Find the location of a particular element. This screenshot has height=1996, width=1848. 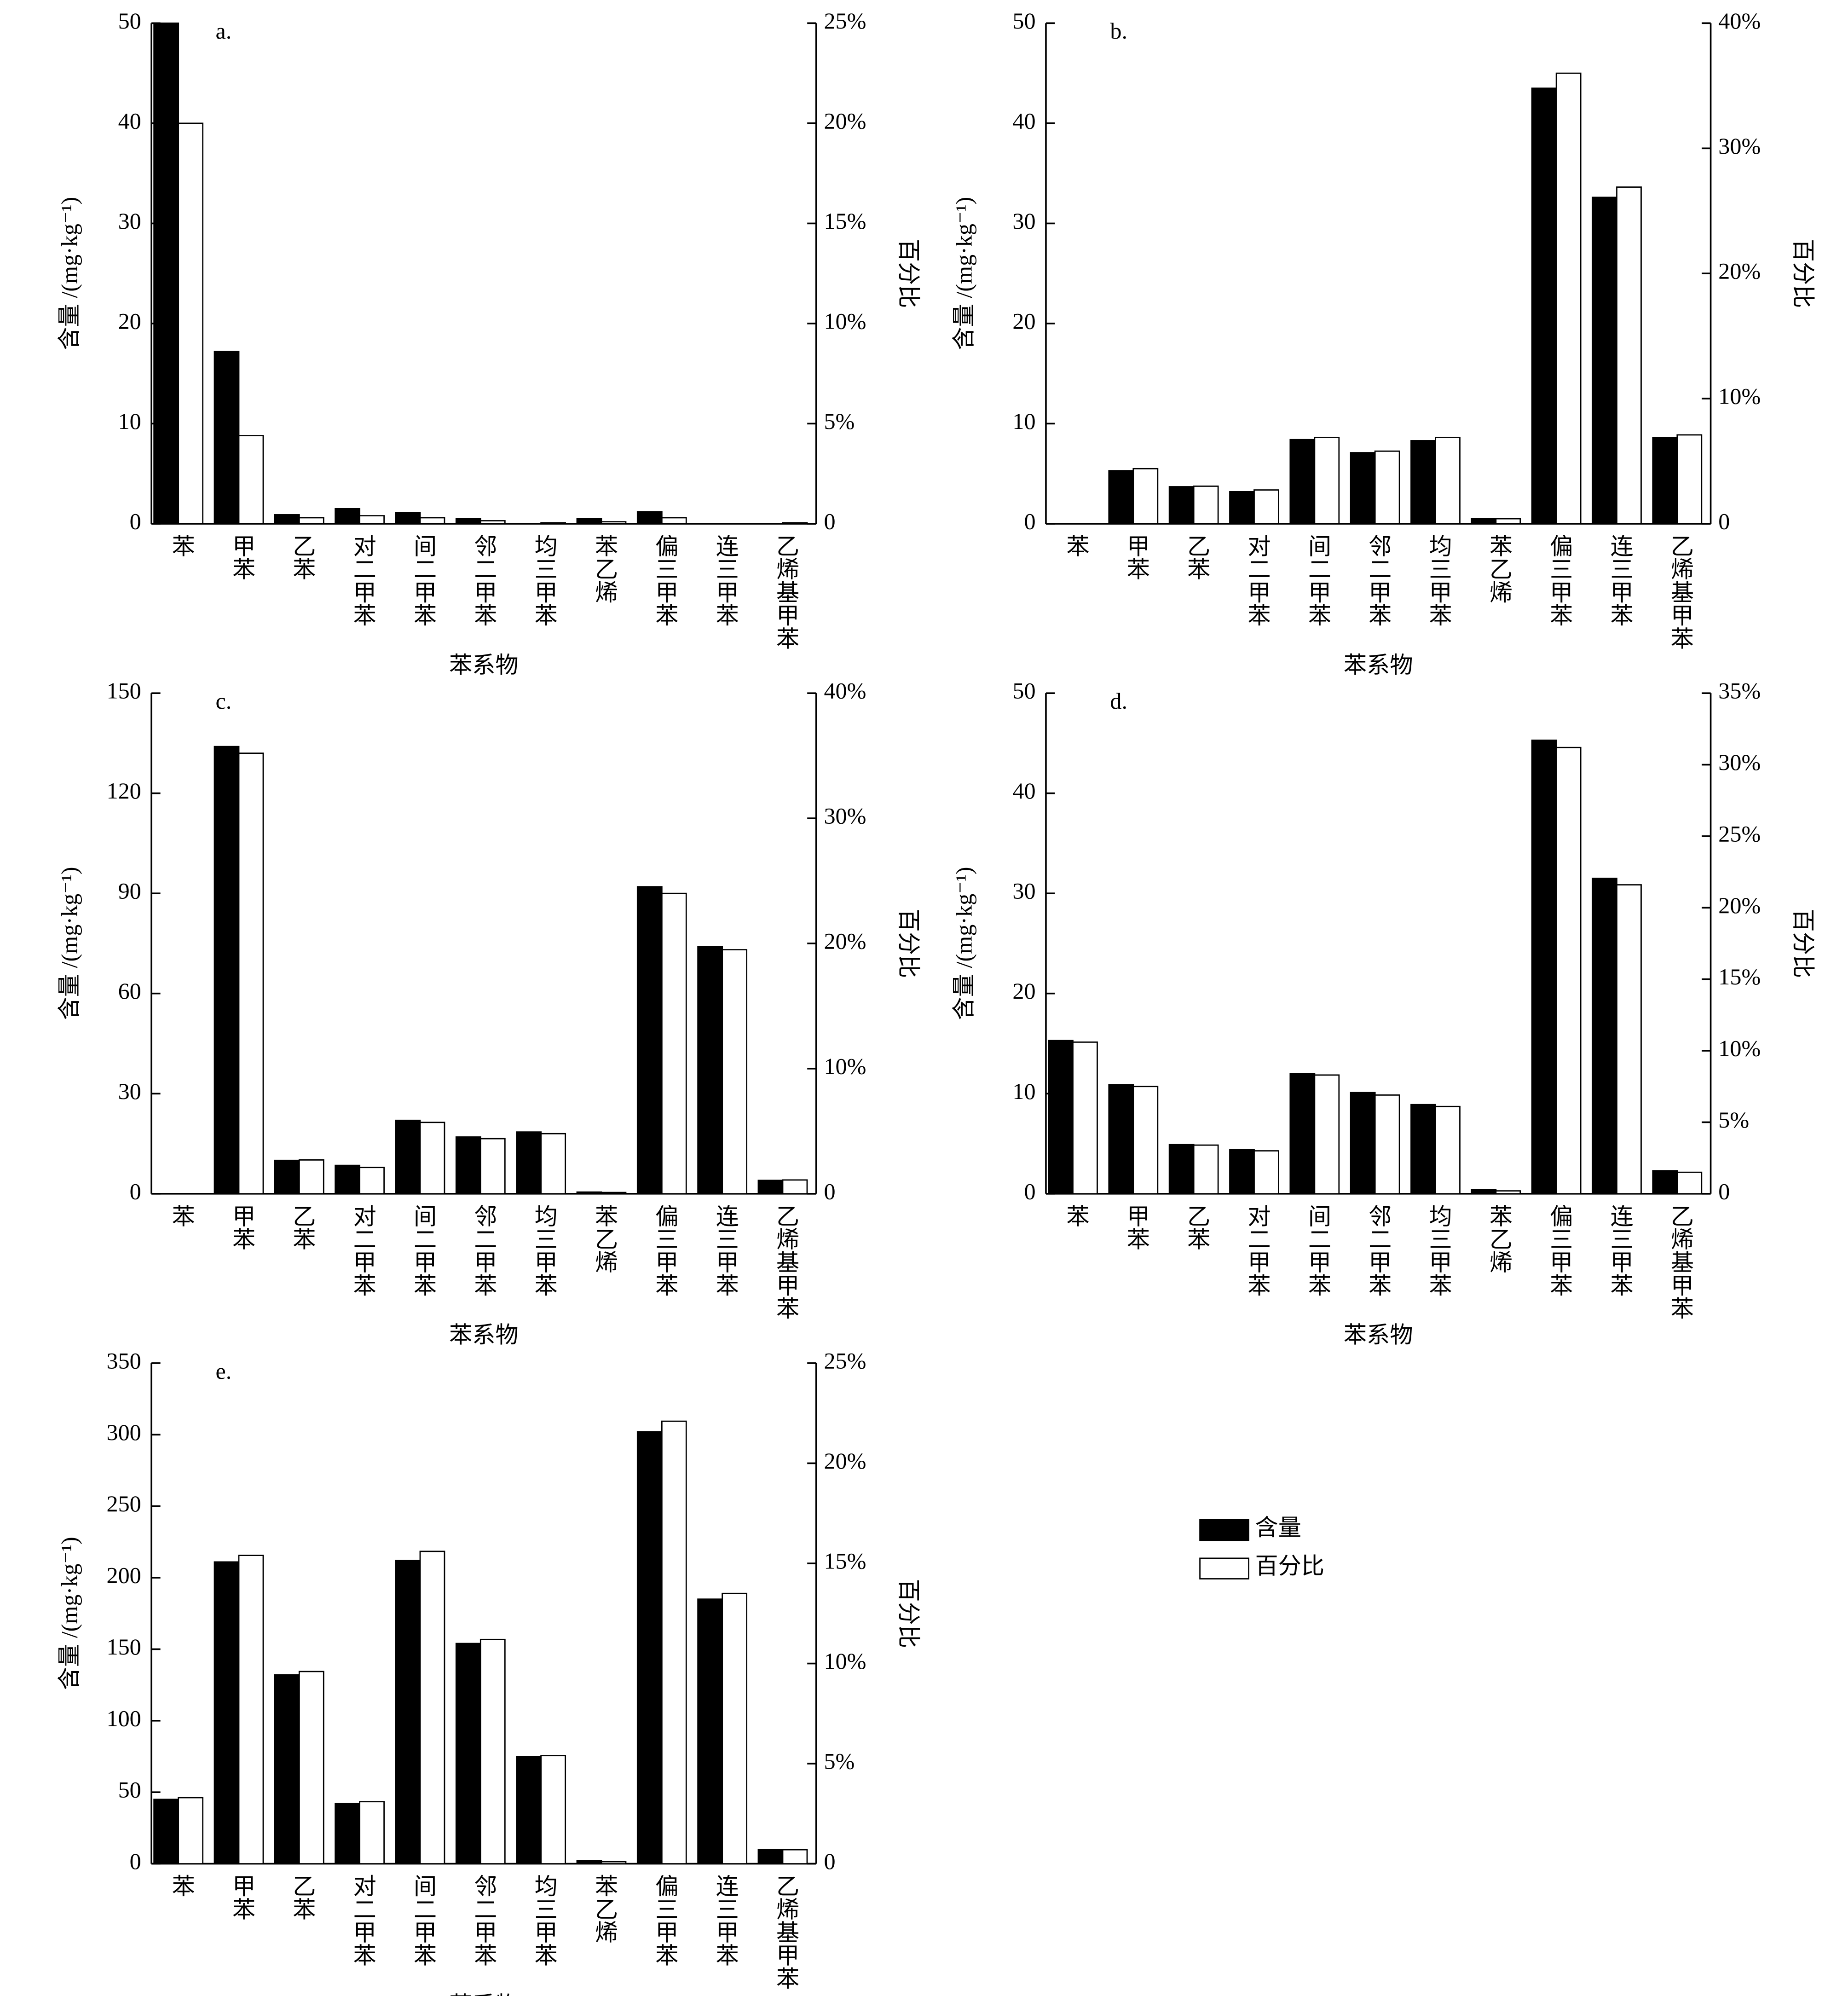

x-tick-label: 连三甲苯 is located at coordinates (1620, 1250).